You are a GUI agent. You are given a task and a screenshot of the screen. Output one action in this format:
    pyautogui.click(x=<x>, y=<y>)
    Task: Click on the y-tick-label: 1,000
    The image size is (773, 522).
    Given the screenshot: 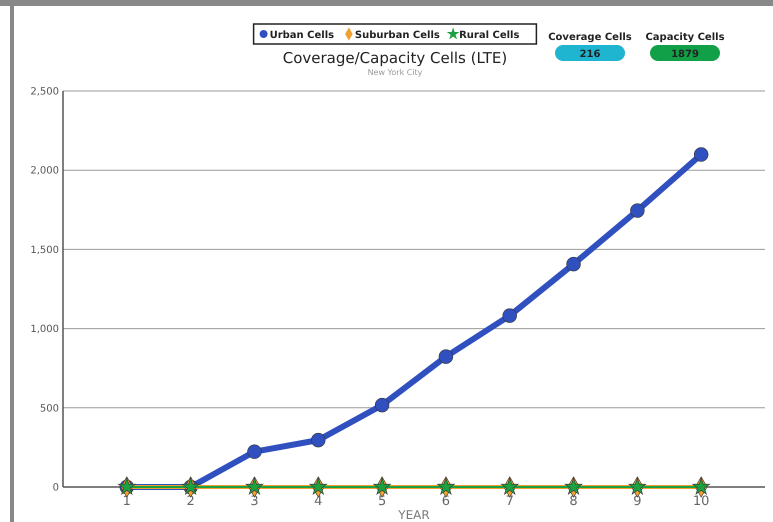 What is the action you would take?
    pyautogui.click(x=44, y=330)
    